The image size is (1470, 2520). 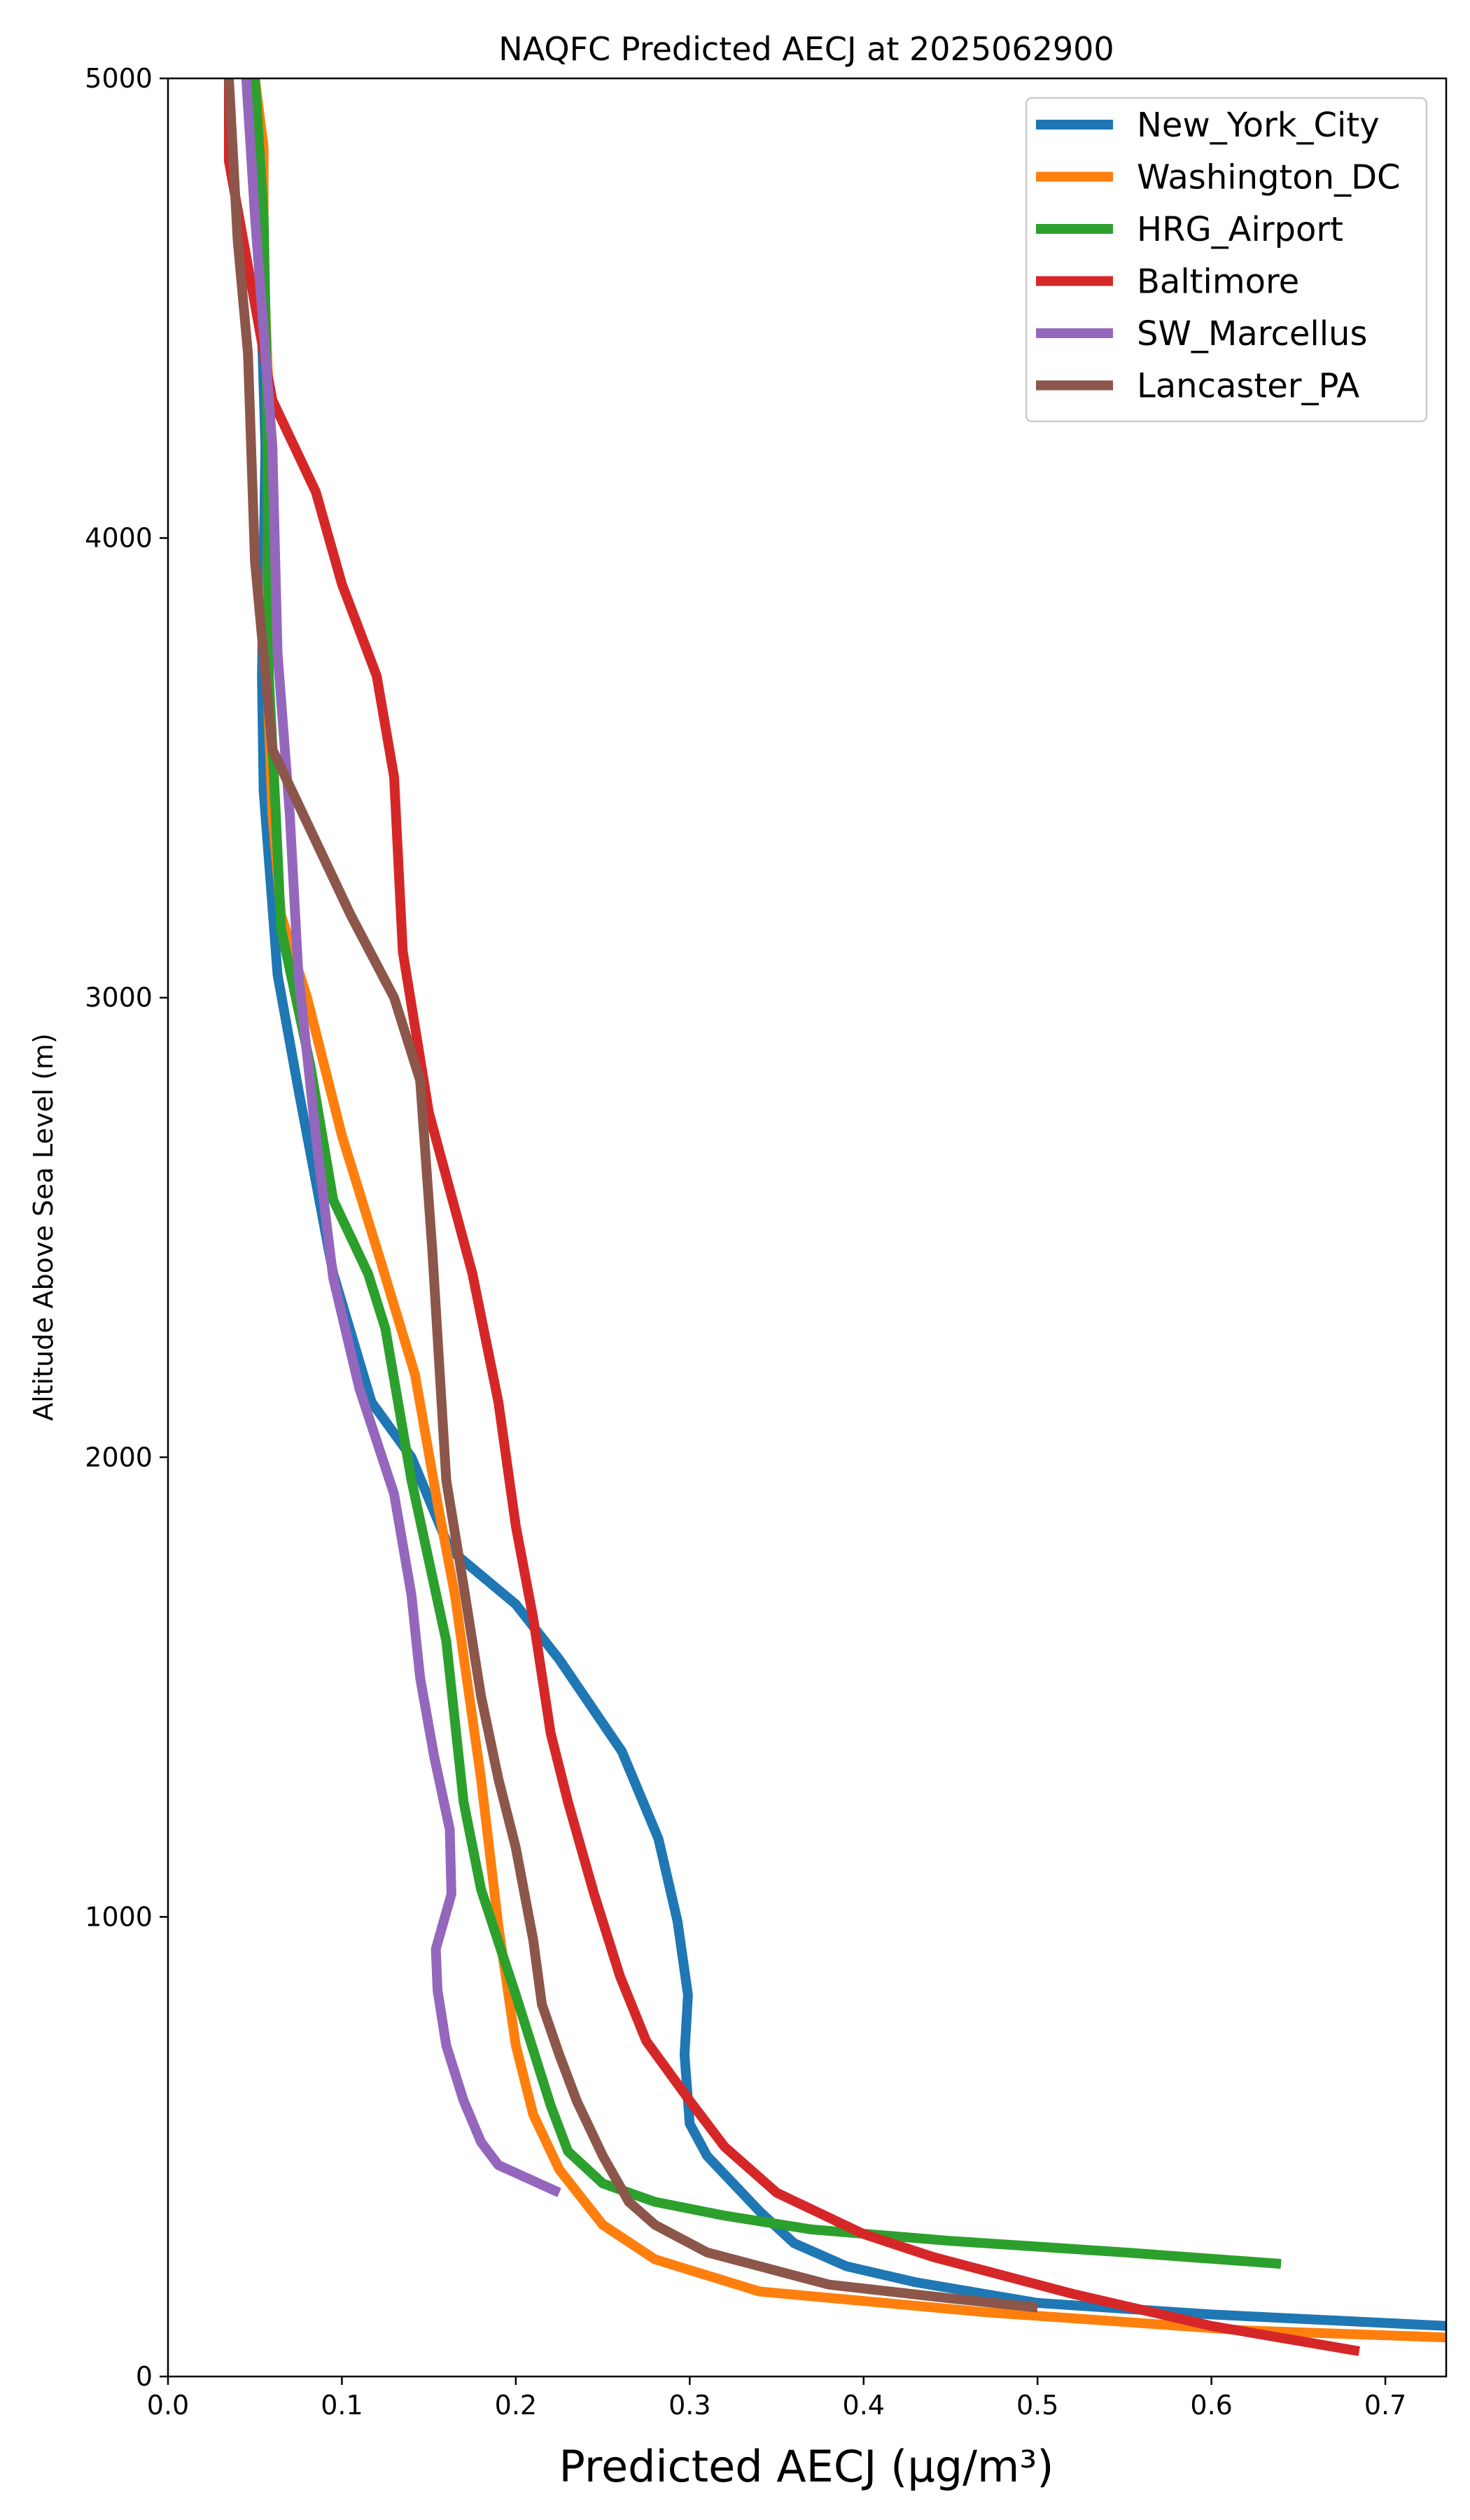 I want to click on x-tick-label: 0.3, so click(x=689, y=2405).